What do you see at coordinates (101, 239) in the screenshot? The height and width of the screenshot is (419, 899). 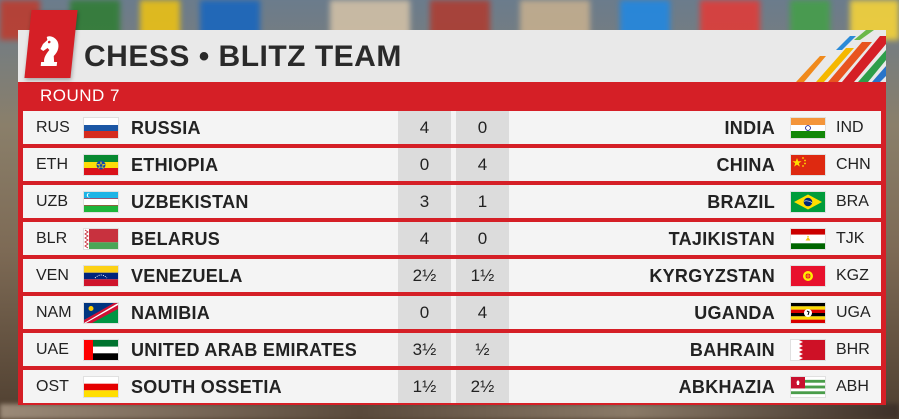 I see `belarus-flag-icon` at bounding box center [101, 239].